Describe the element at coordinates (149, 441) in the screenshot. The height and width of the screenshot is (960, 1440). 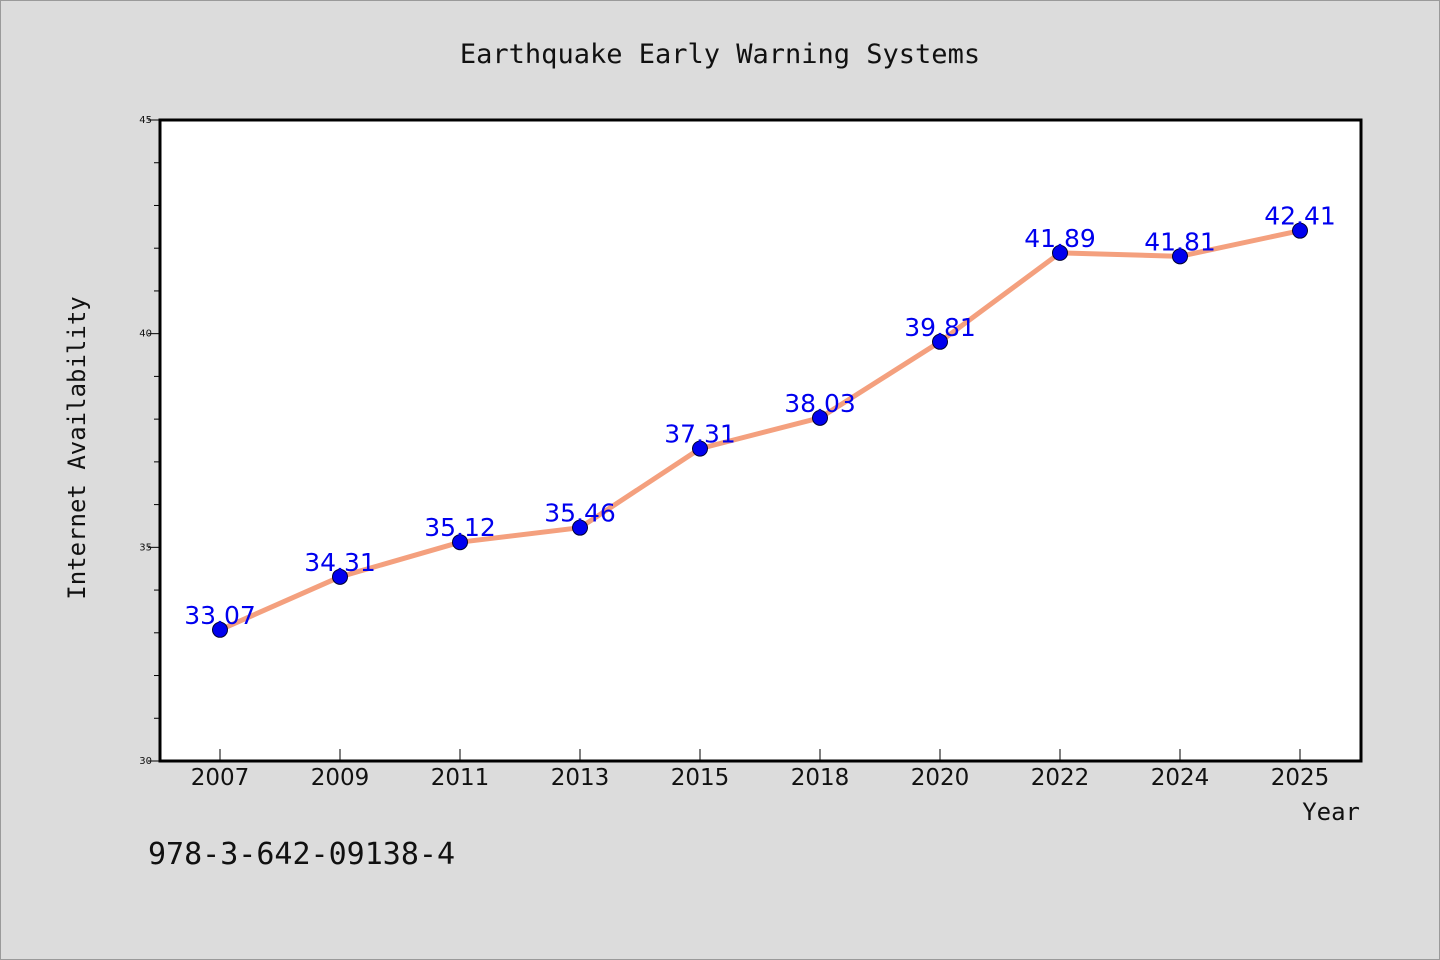
I see `y-axis: 30 35 40 45` at that location.